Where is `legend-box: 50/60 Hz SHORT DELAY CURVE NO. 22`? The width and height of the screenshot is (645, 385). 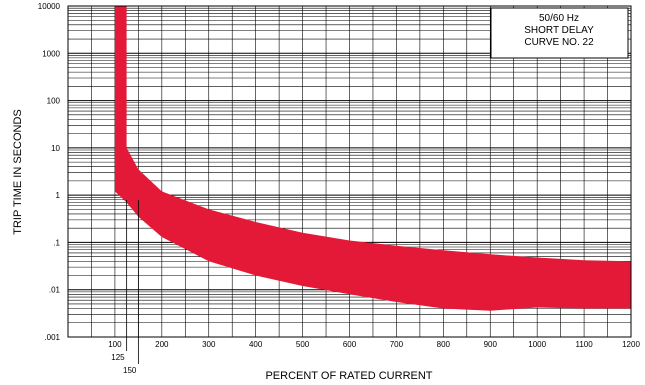
legend-box: 50/60 Hz SHORT DELAY CURVE NO. 22 is located at coordinates (559, 33).